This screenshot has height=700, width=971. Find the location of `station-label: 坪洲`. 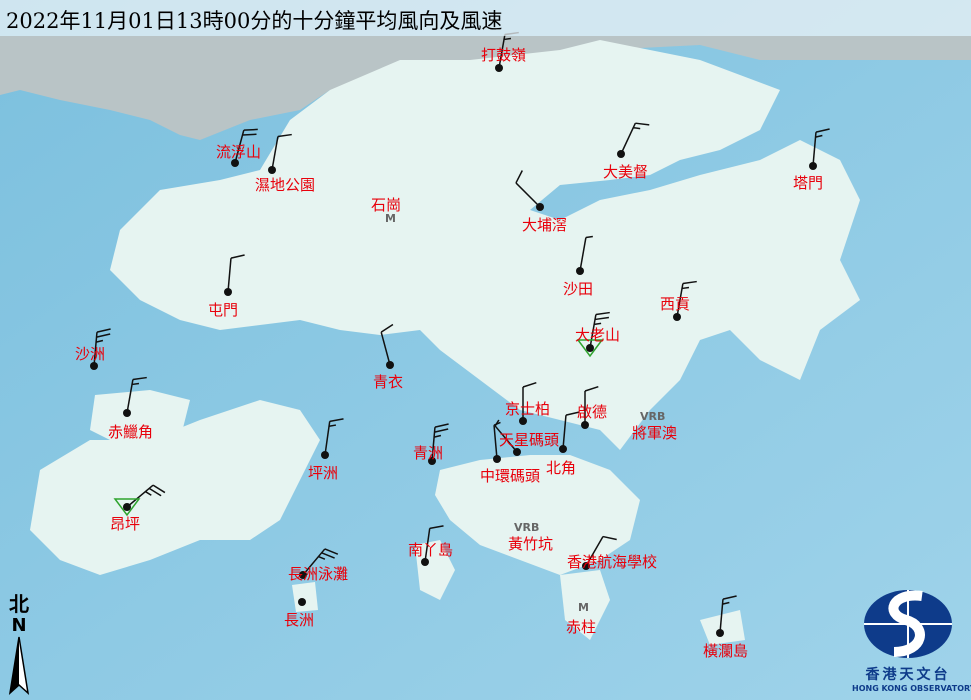

station-label: 坪洲 is located at coordinates (323, 473).